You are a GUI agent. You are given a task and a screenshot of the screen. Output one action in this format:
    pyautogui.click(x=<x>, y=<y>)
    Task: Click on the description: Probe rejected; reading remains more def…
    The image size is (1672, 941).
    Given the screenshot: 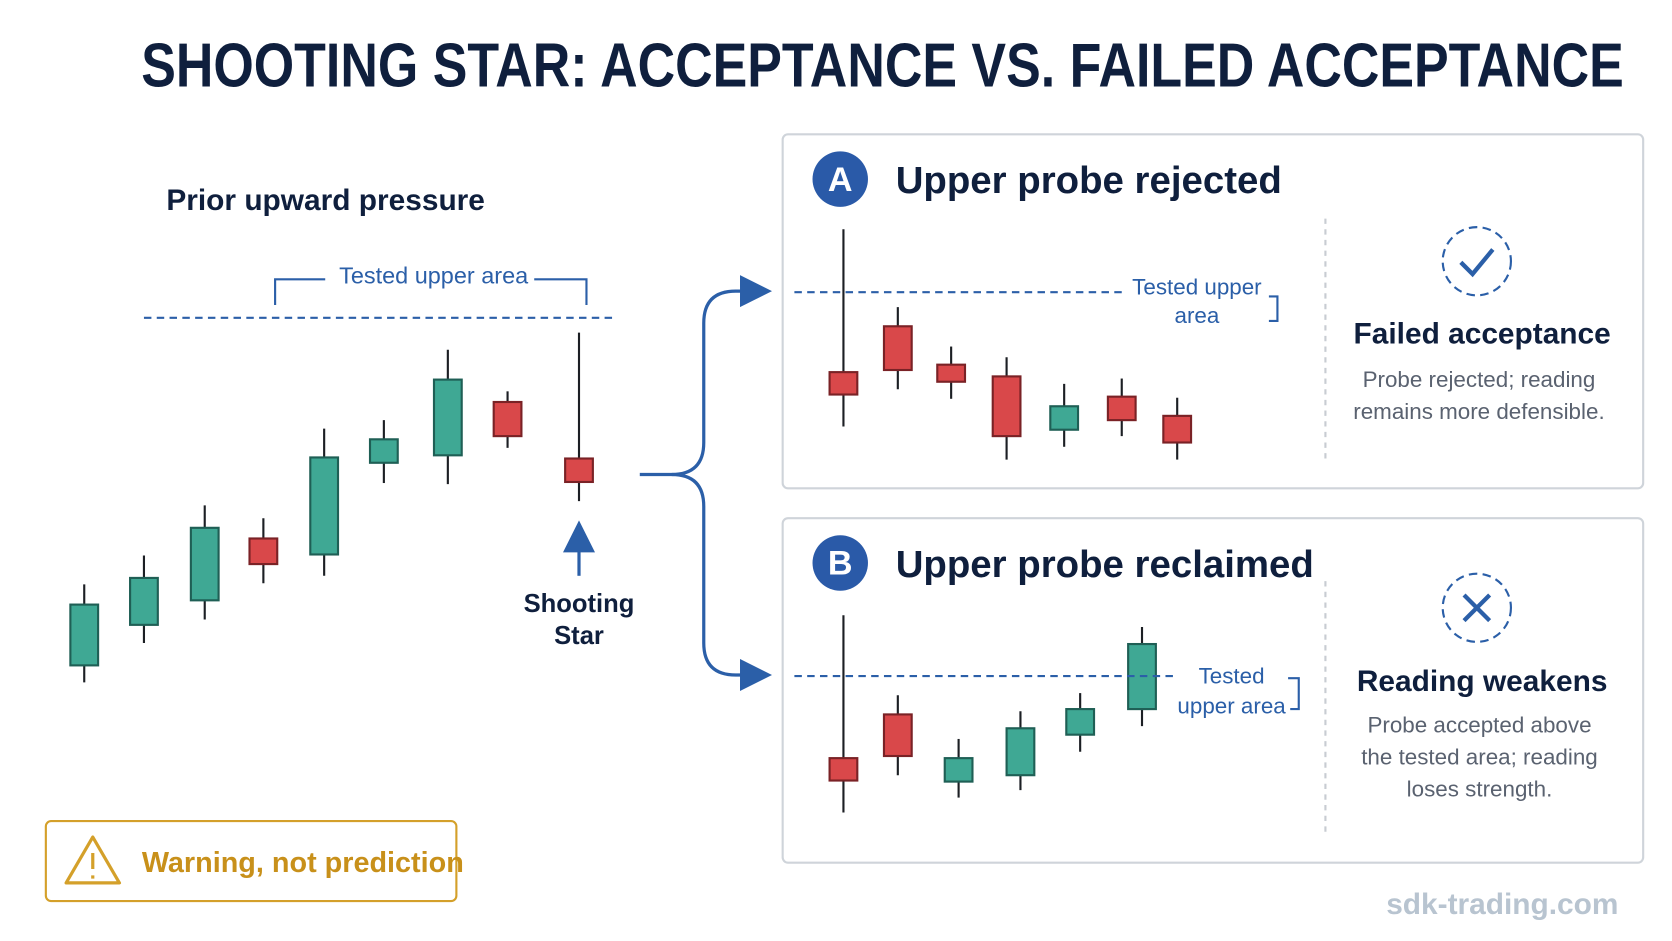 What is the action you would take?
    pyautogui.click(x=1479, y=396)
    